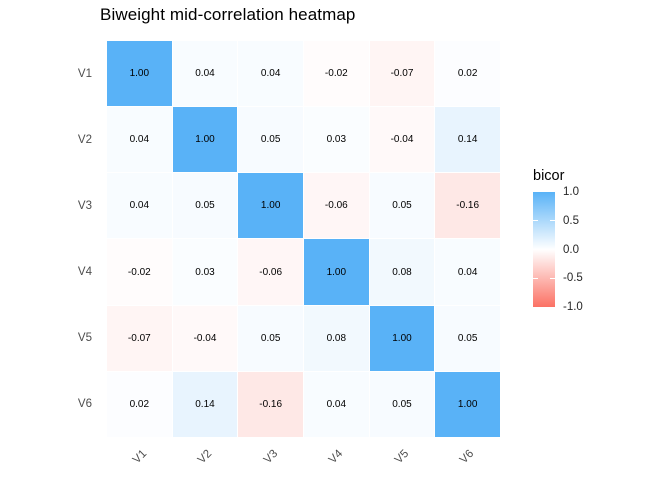  What do you see at coordinates (573, 278) in the screenshot?
I see `colorbar-tick-label: -0.5` at bounding box center [573, 278].